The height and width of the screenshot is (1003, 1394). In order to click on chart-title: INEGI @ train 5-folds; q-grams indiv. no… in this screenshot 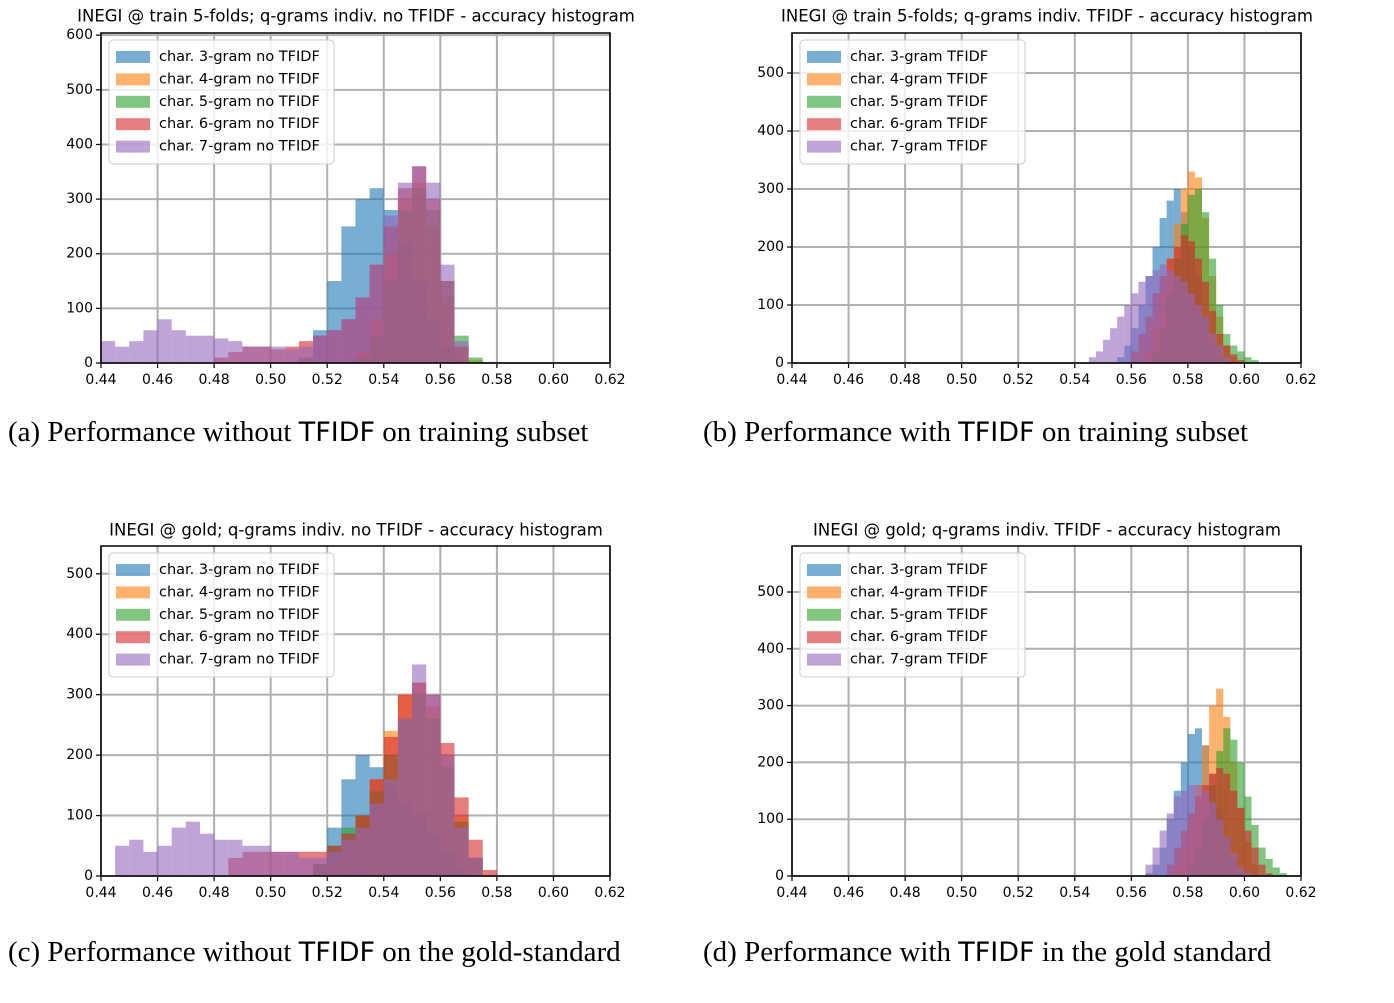, I will do `click(356, 16)`.